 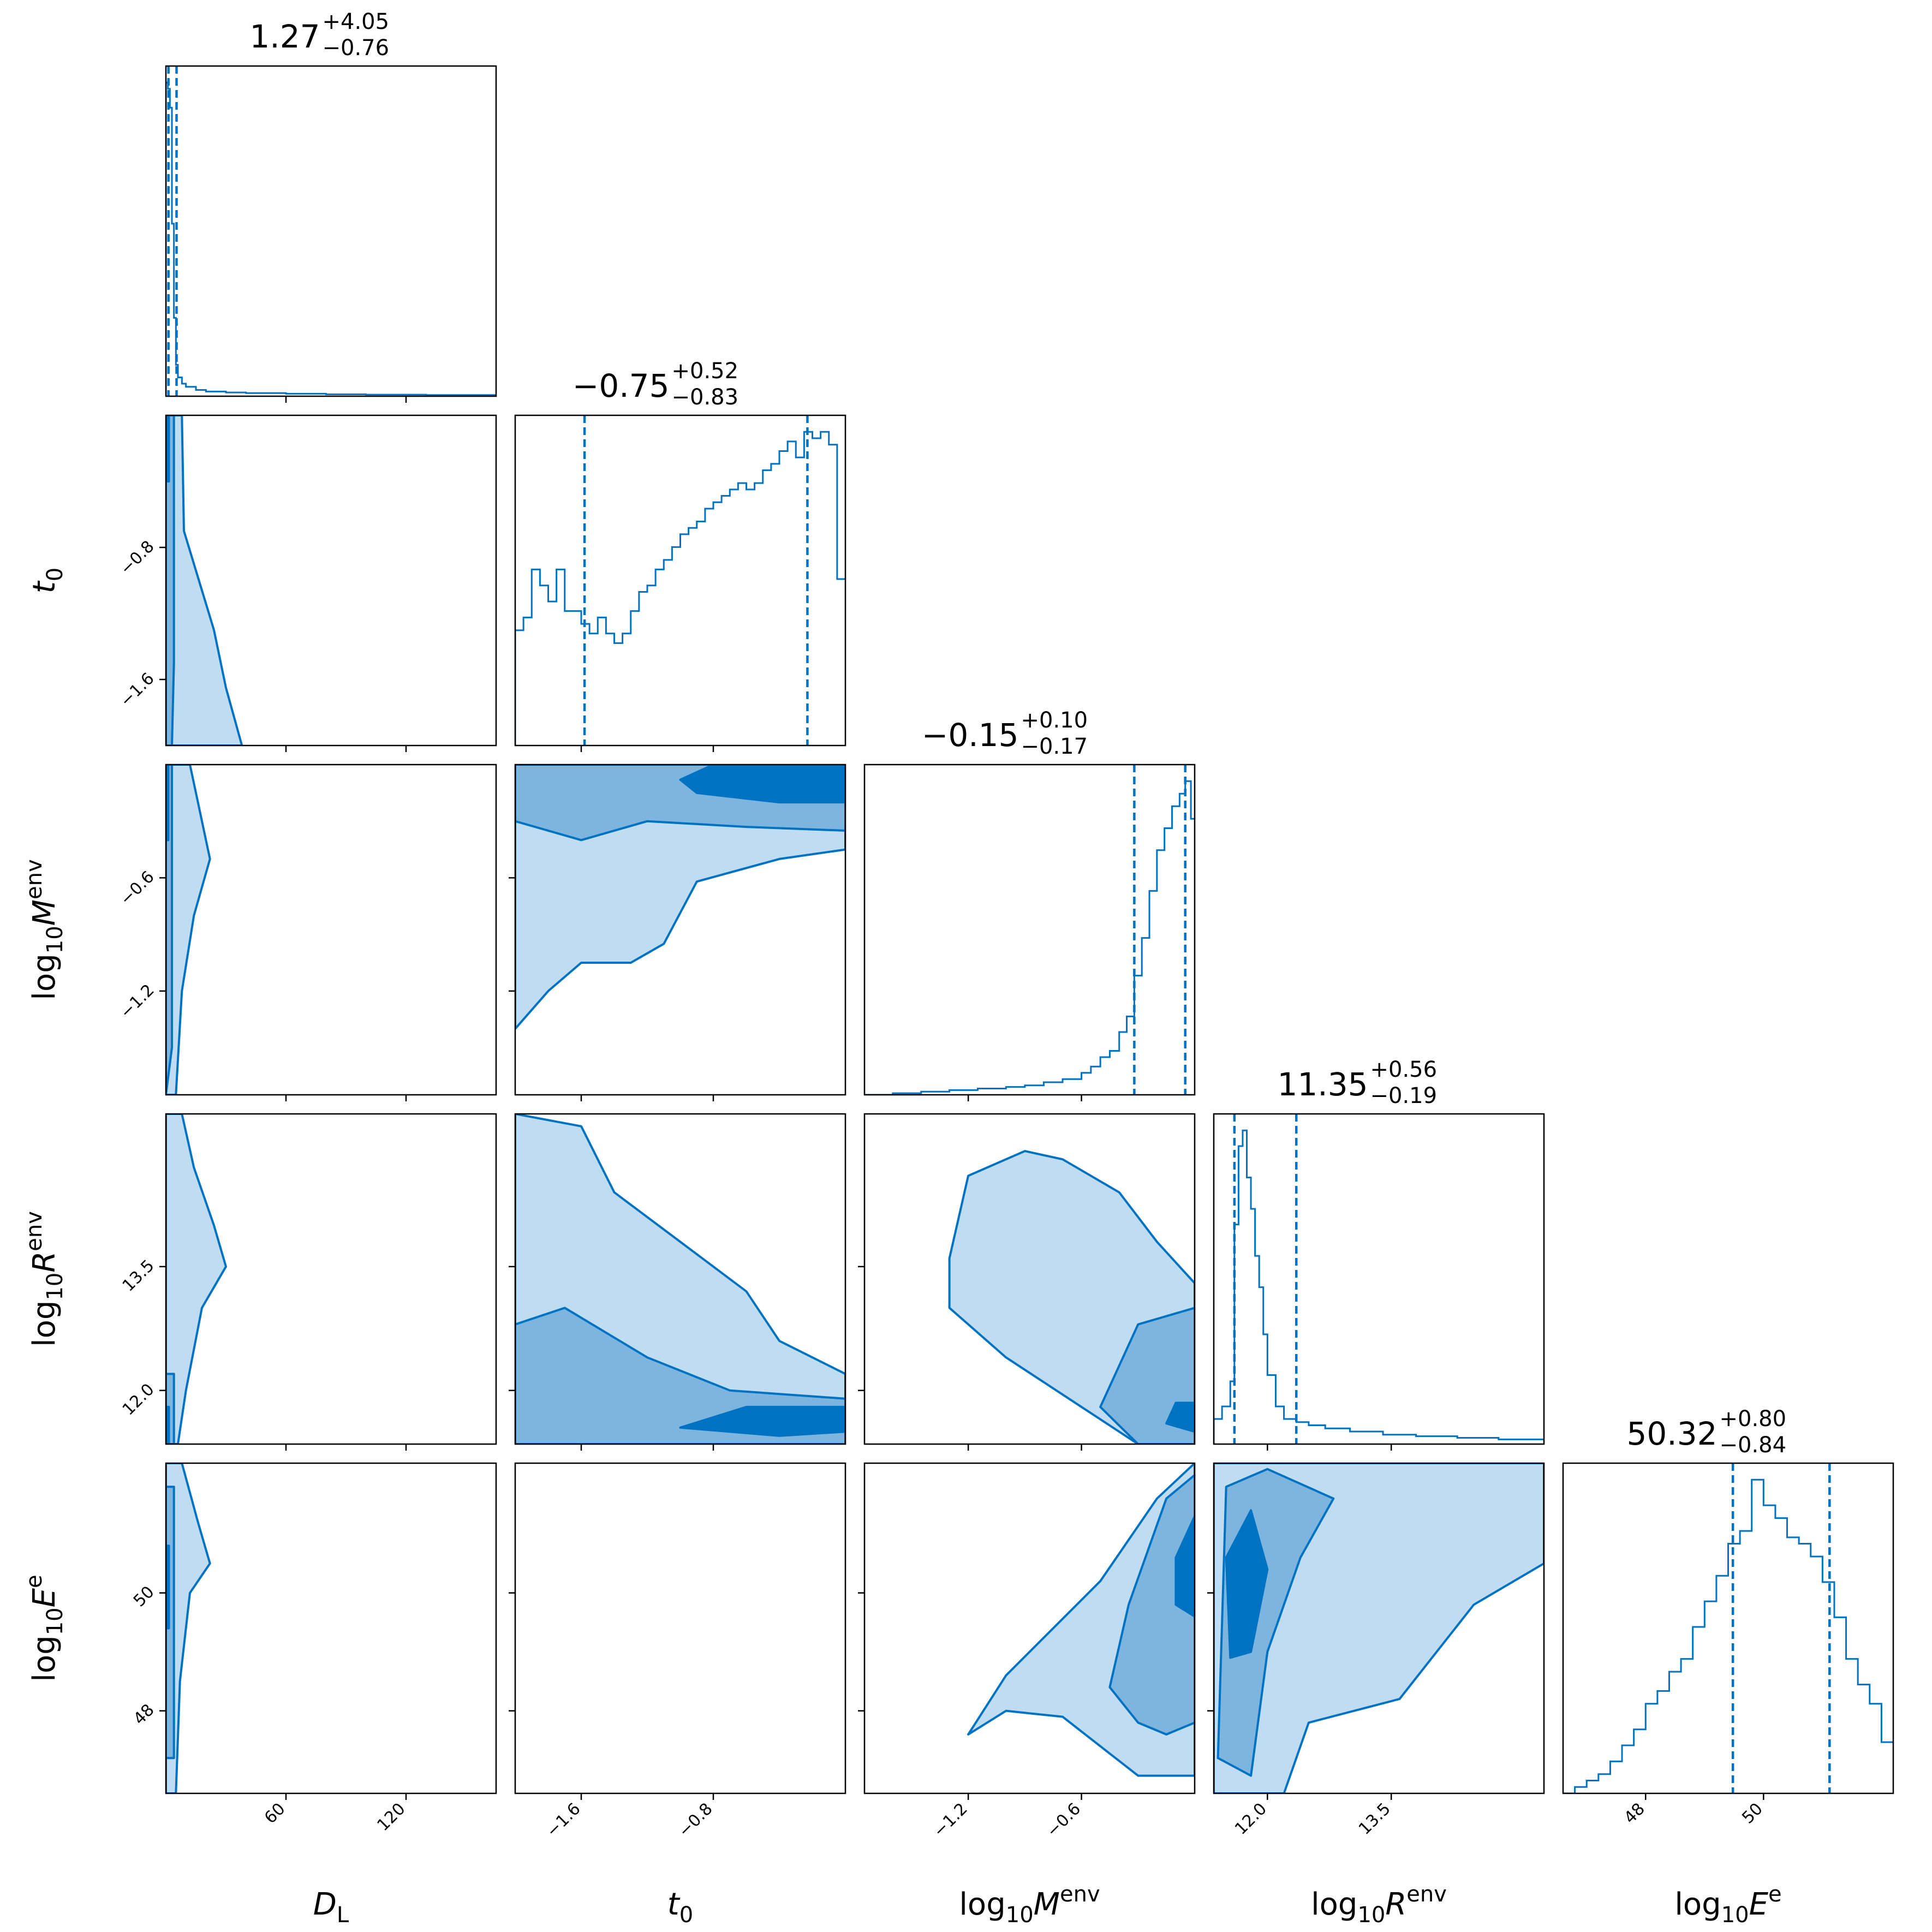 What do you see at coordinates (144, 1715) in the screenshot?
I see `ytick-label: 48` at bounding box center [144, 1715].